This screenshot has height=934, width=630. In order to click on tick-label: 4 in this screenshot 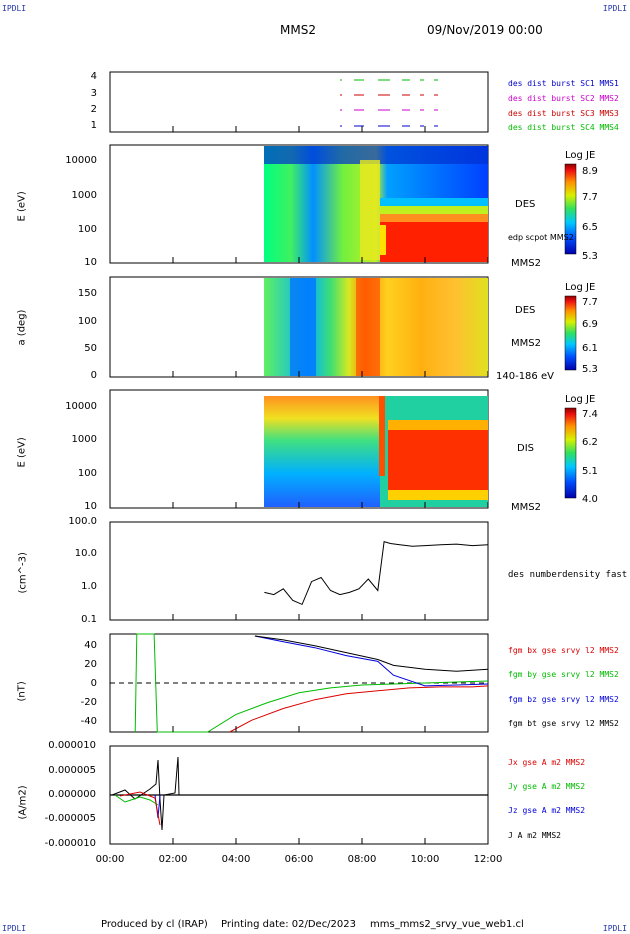, I will do `click(93, 76)`.